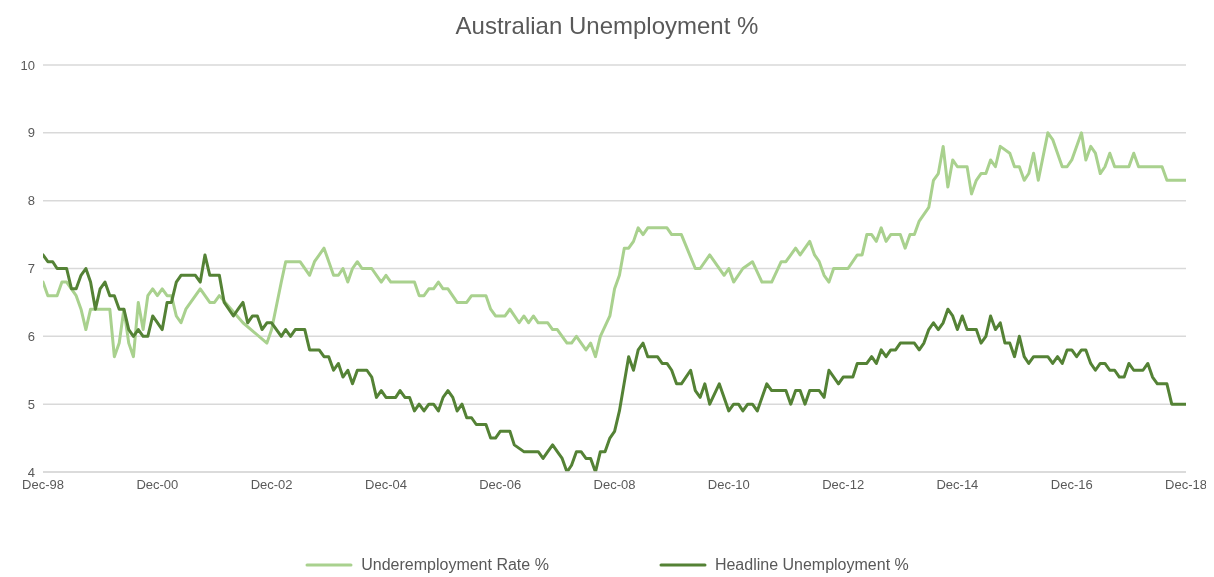 Image resolution: width=1214 pixels, height=577 pixels. Describe the element at coordinates (386, 485) in the screenshot. I see `x-tick-label: Dec-04` at that location.